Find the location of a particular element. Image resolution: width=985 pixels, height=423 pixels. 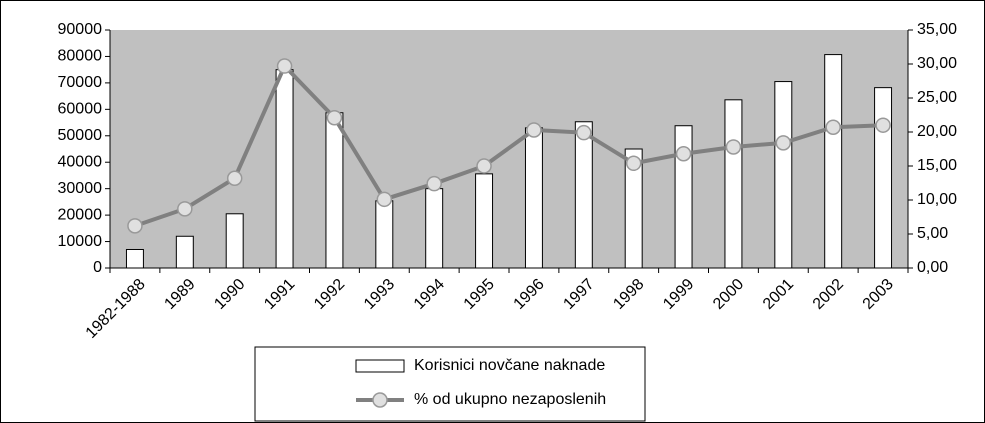

y2-tick-label: 25,00 is located at coordinates (937, 97).